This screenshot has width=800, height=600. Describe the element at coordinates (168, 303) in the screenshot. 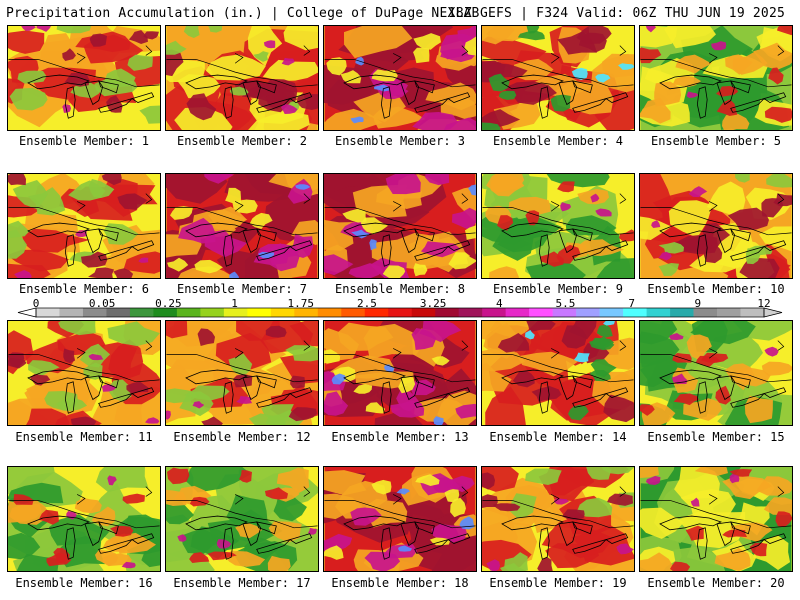

I see `colorbar-tick-label: 0.25` at that location.